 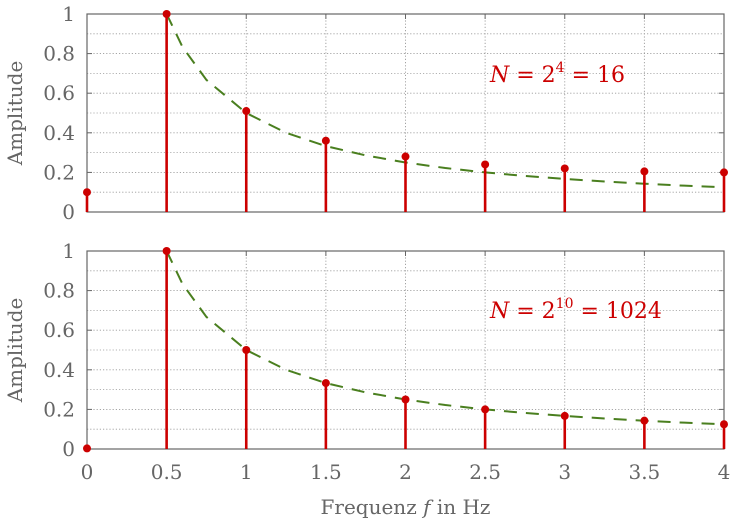 I want to click on x-axis-label: Frequenz f in Hz, so click(x=406, y=507).